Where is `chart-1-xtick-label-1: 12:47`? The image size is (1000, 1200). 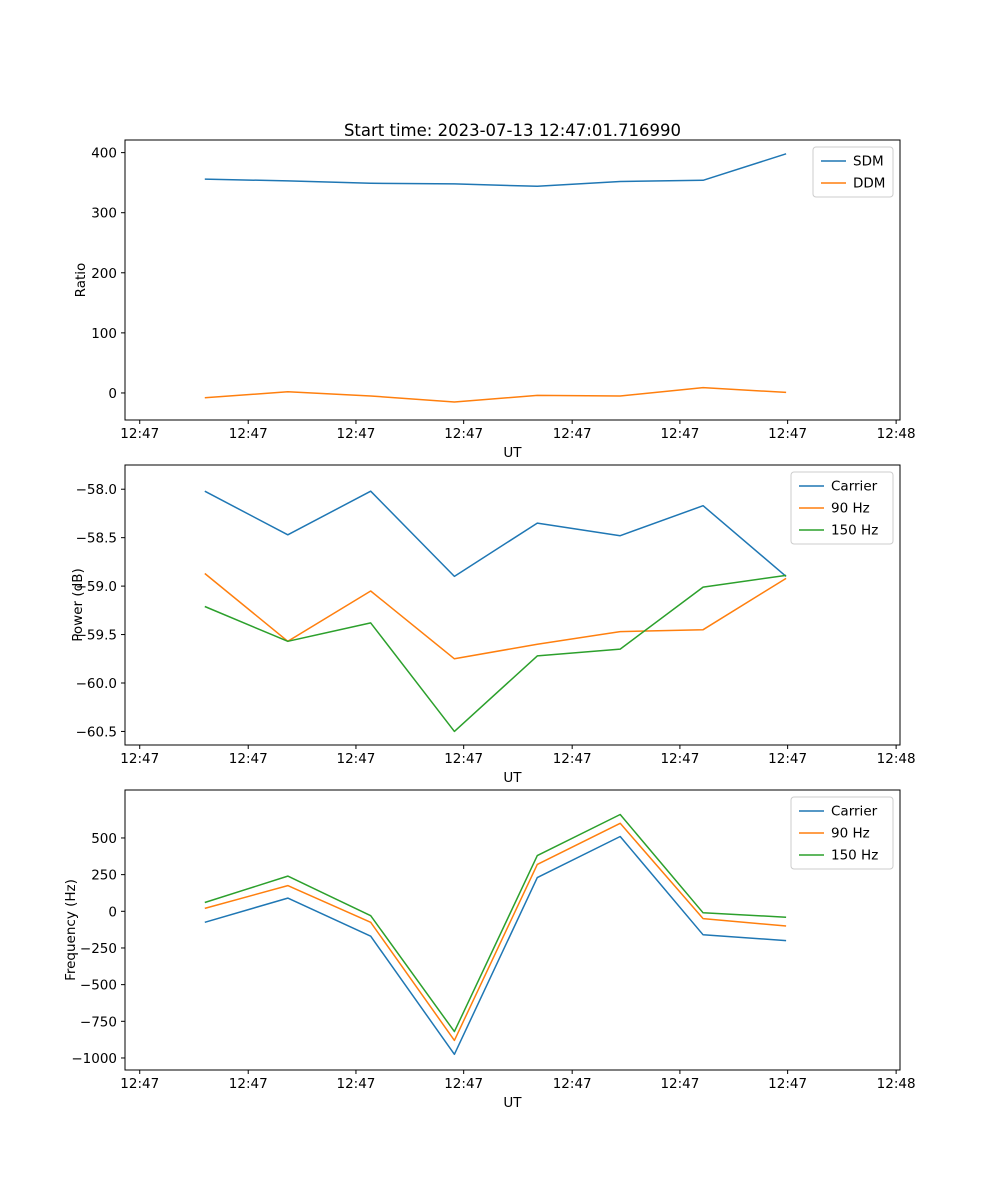 chart-1-xtick-label-1: 12:47 is located at coordinates (248, 759).